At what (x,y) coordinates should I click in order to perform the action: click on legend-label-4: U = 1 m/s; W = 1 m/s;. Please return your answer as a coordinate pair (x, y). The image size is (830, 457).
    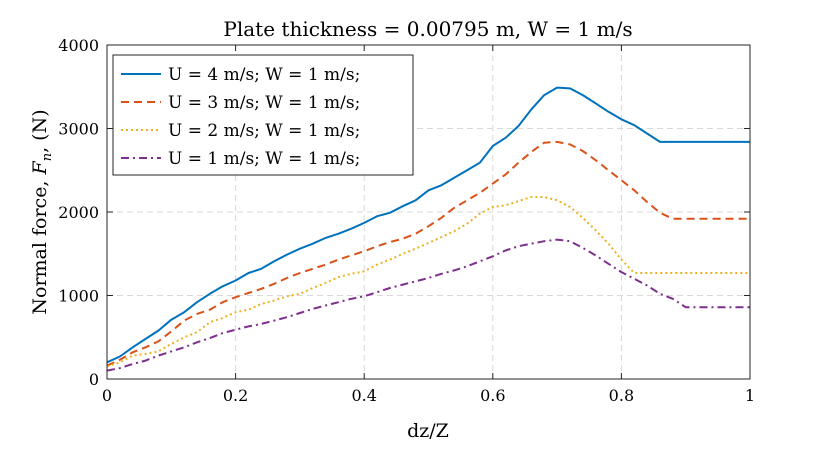
    Looking at the image, I should click on (264, 159).